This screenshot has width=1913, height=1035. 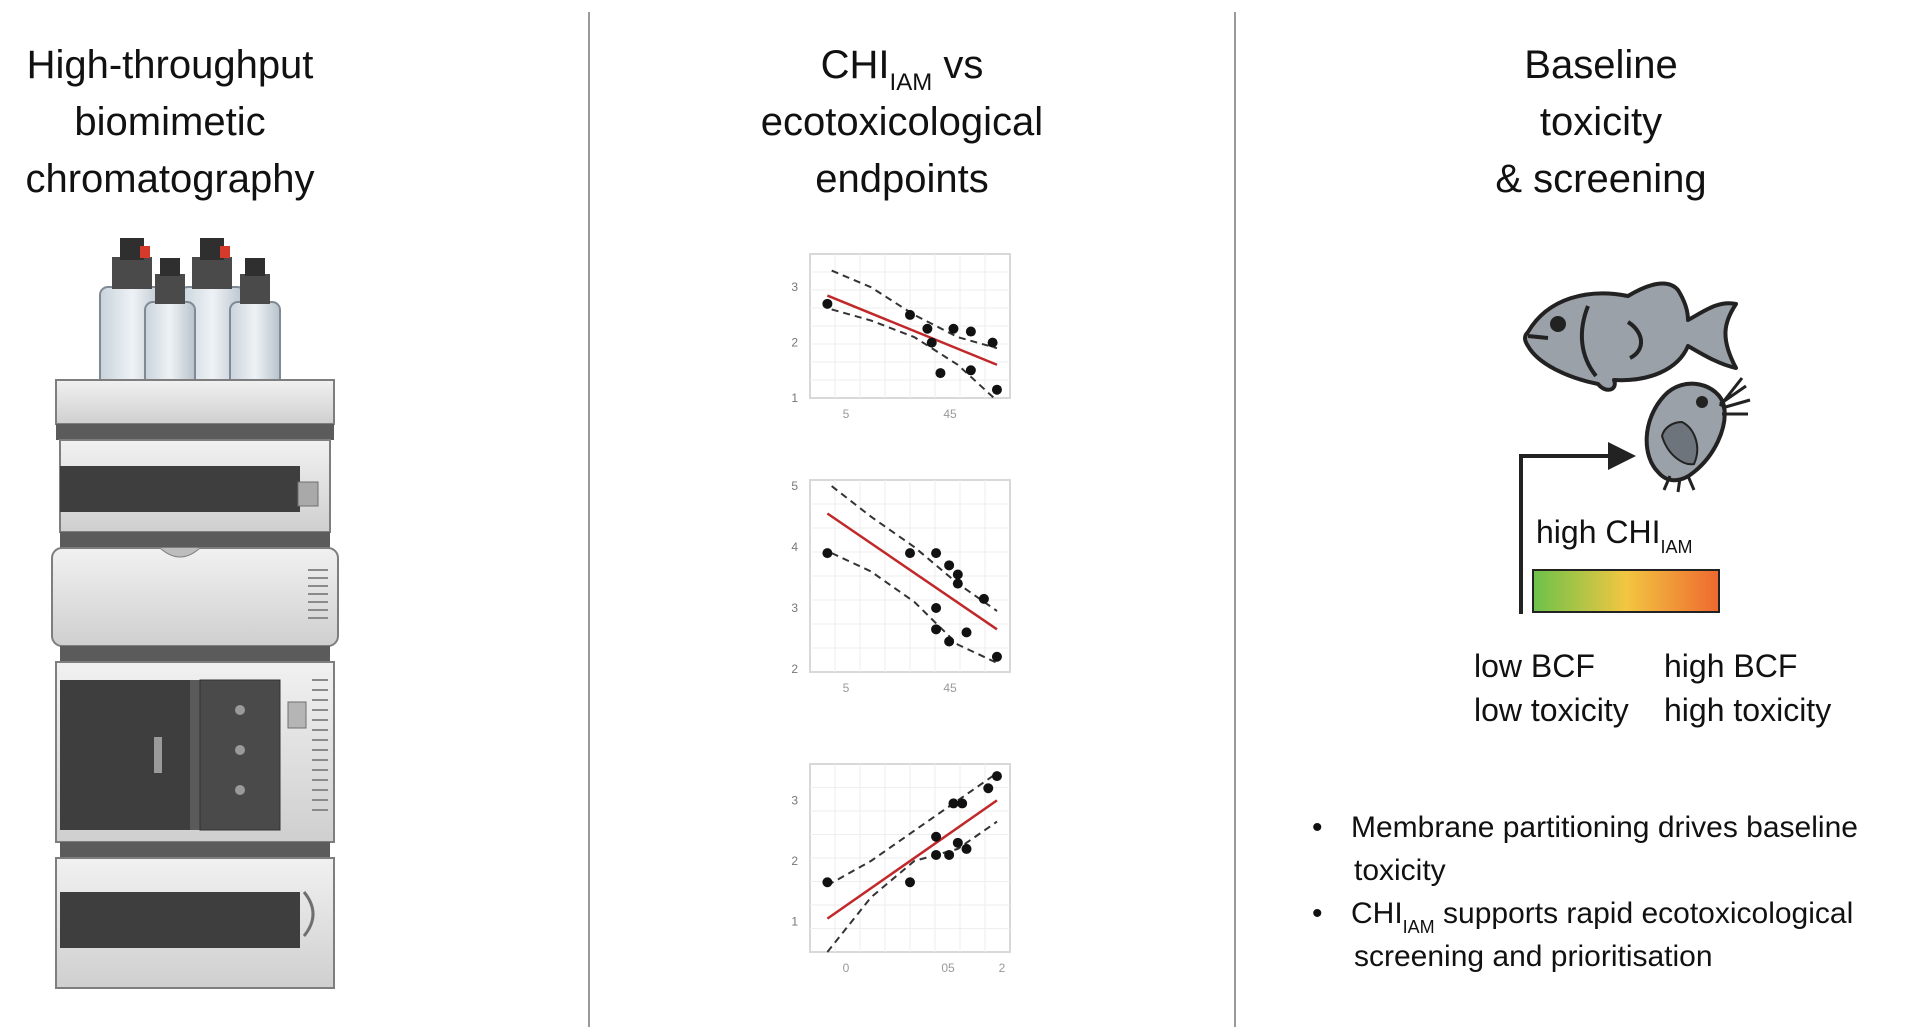 I want to click on high-toxicity-label: high toxicity, so click(x=1748, y=710).